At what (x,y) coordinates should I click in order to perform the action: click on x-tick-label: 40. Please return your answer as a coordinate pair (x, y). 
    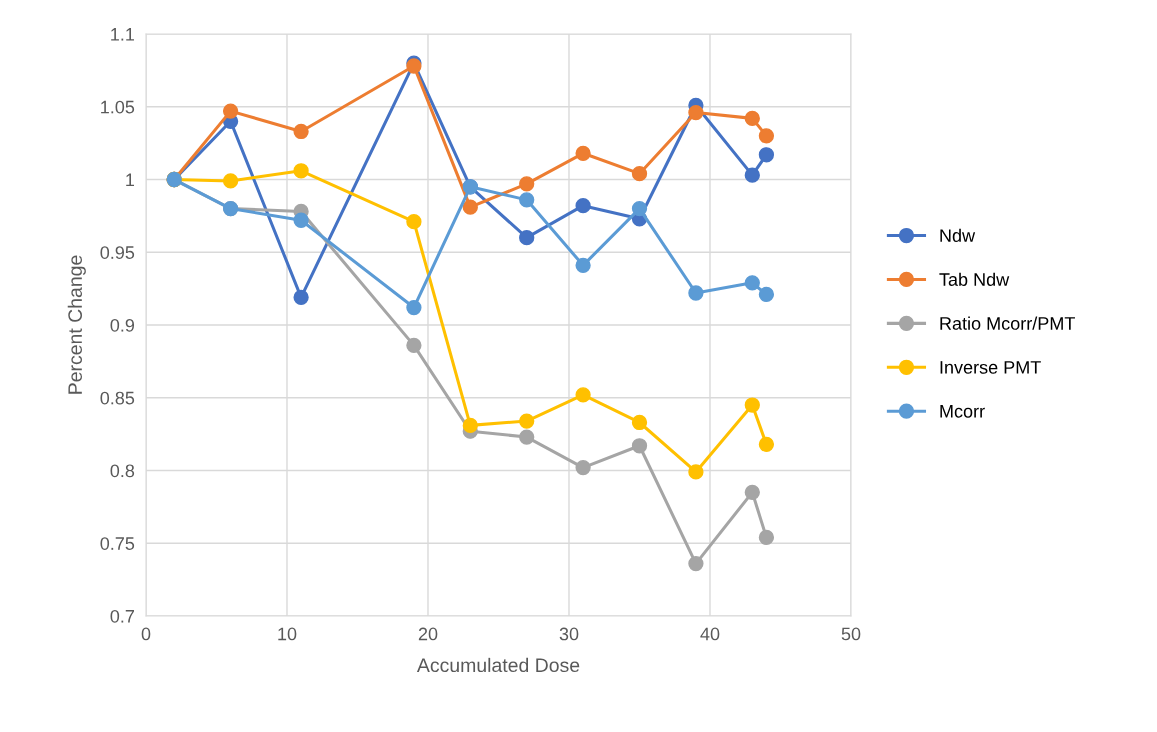
    Looking at the image, I should click on (710, 634).